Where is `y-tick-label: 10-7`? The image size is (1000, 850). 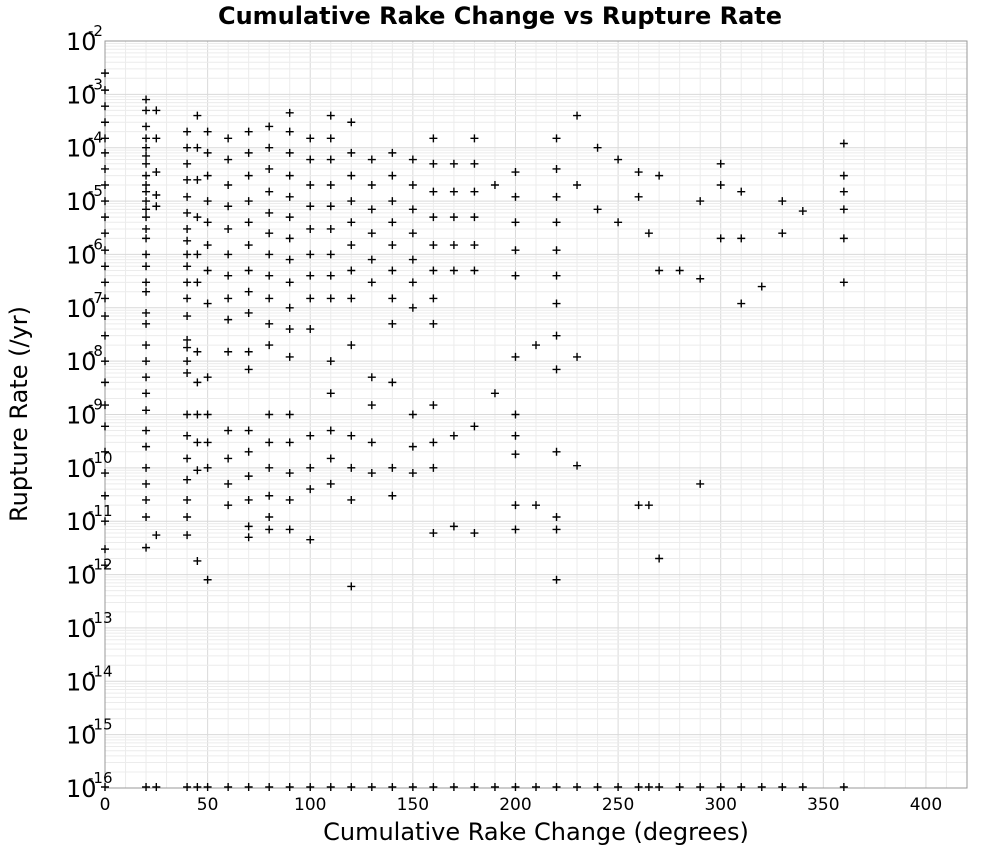 y-tick-label: 10-7 is located at coordinates (84, 306).